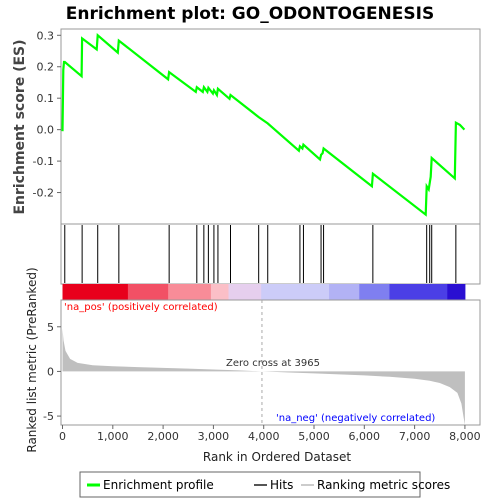  What do you see at coordinates (46, 35) in the screenshot?
I see `es-y-tick-label: 0.3` at bounding box center [46, 35].